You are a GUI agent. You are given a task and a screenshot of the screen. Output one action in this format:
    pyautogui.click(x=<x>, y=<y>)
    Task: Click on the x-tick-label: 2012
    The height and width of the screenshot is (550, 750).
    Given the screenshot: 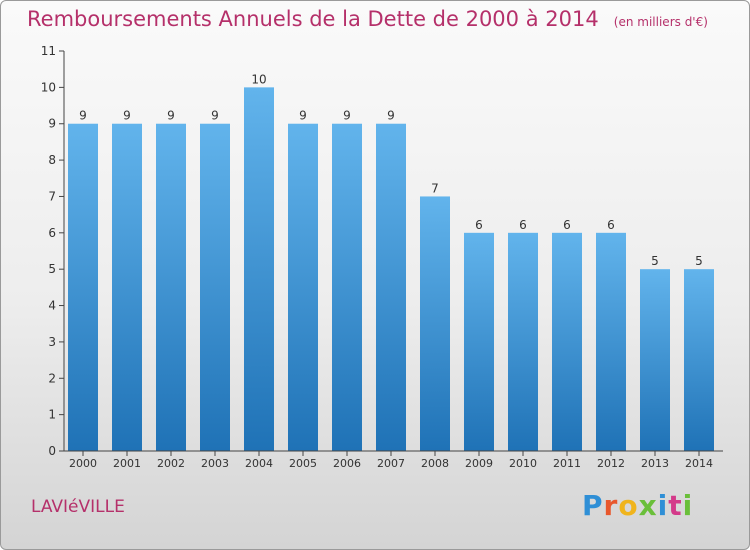 What is the action you would take?
    pyautogui.click(x=611, y=463)
    